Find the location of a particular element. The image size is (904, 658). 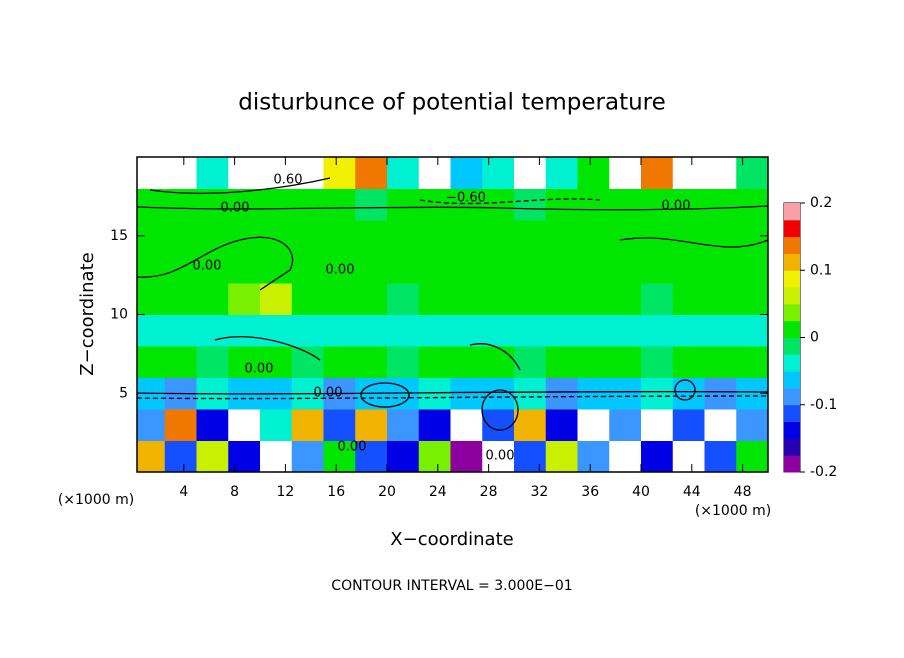

x-tick-label: 4 is located at coordinates (183, 492).